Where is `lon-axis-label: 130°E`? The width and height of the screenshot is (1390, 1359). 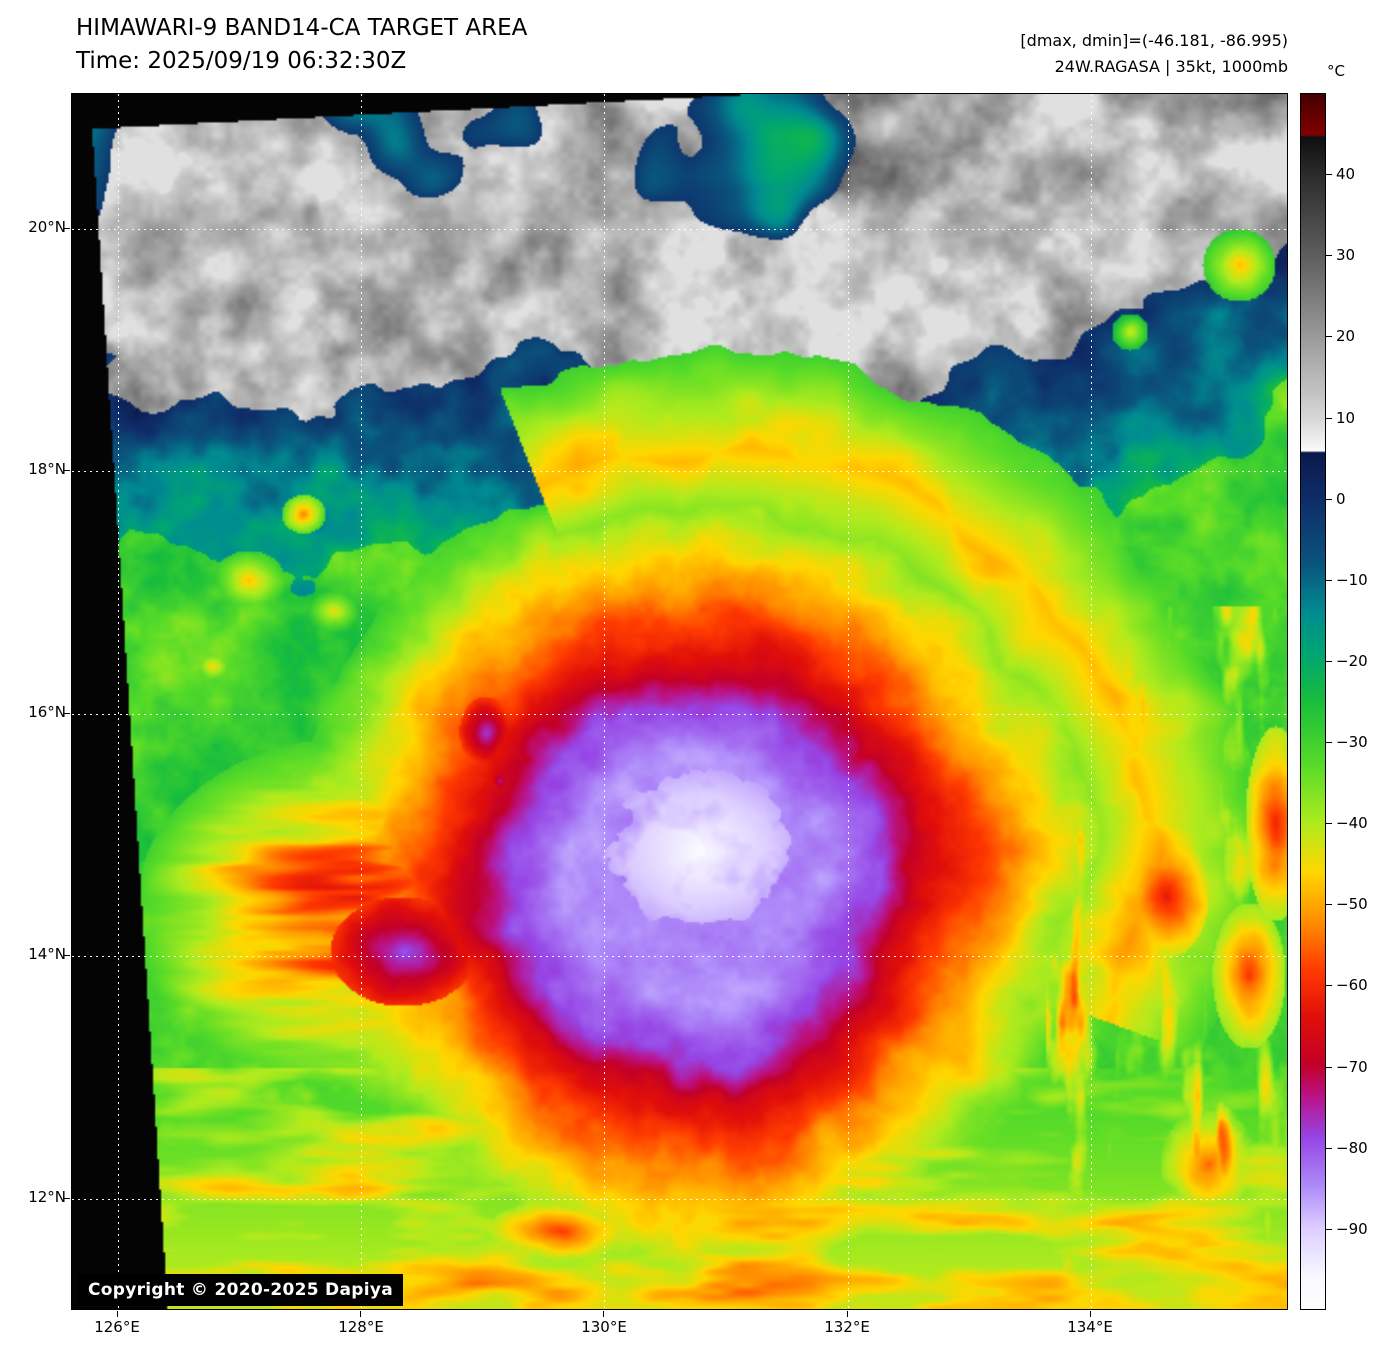 lon-axis-label: 130°E is located at coordinates (604, 1327).